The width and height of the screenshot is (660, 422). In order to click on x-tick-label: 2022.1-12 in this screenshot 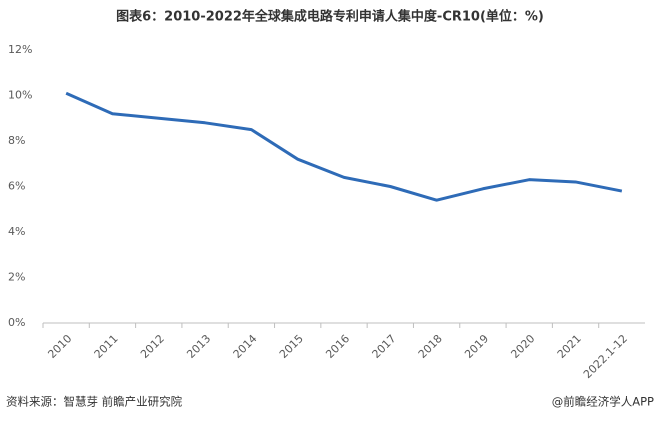, I will do `click(605, 356)`.